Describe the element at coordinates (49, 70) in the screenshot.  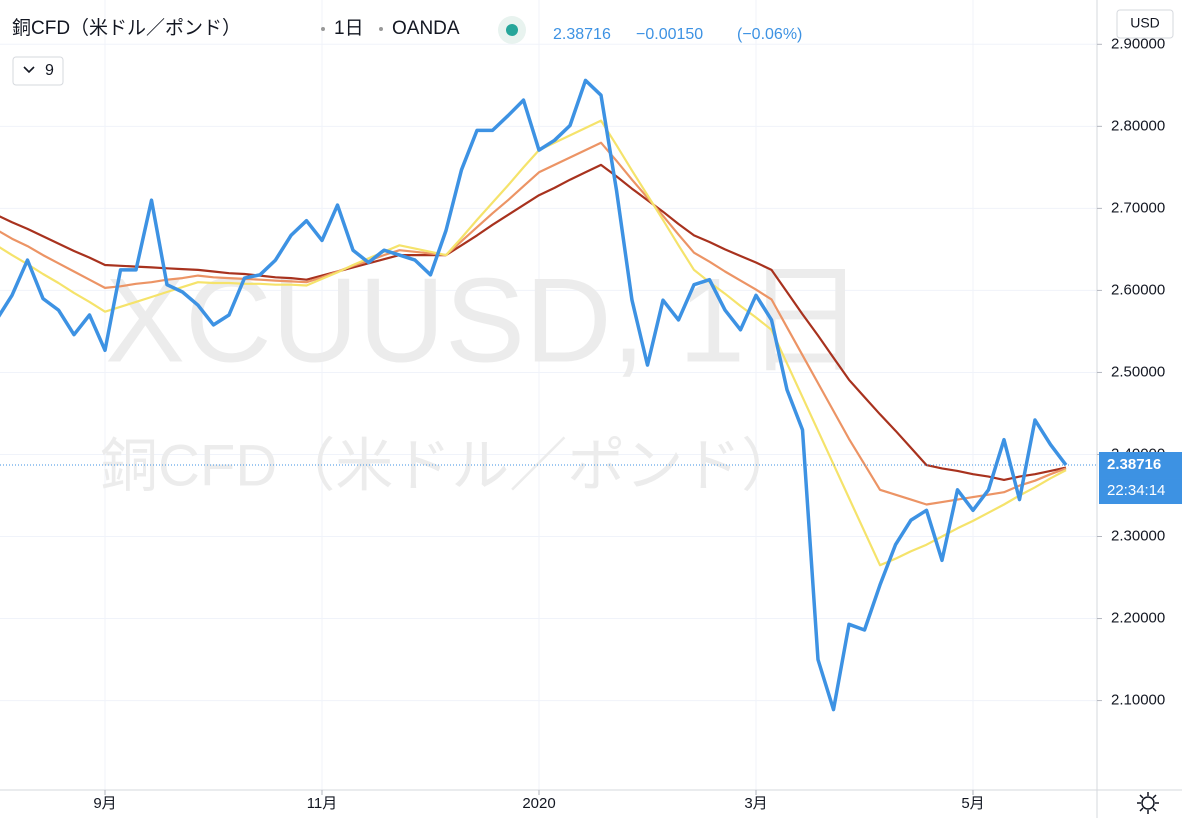
I see `indicator-count: 9` at that location.